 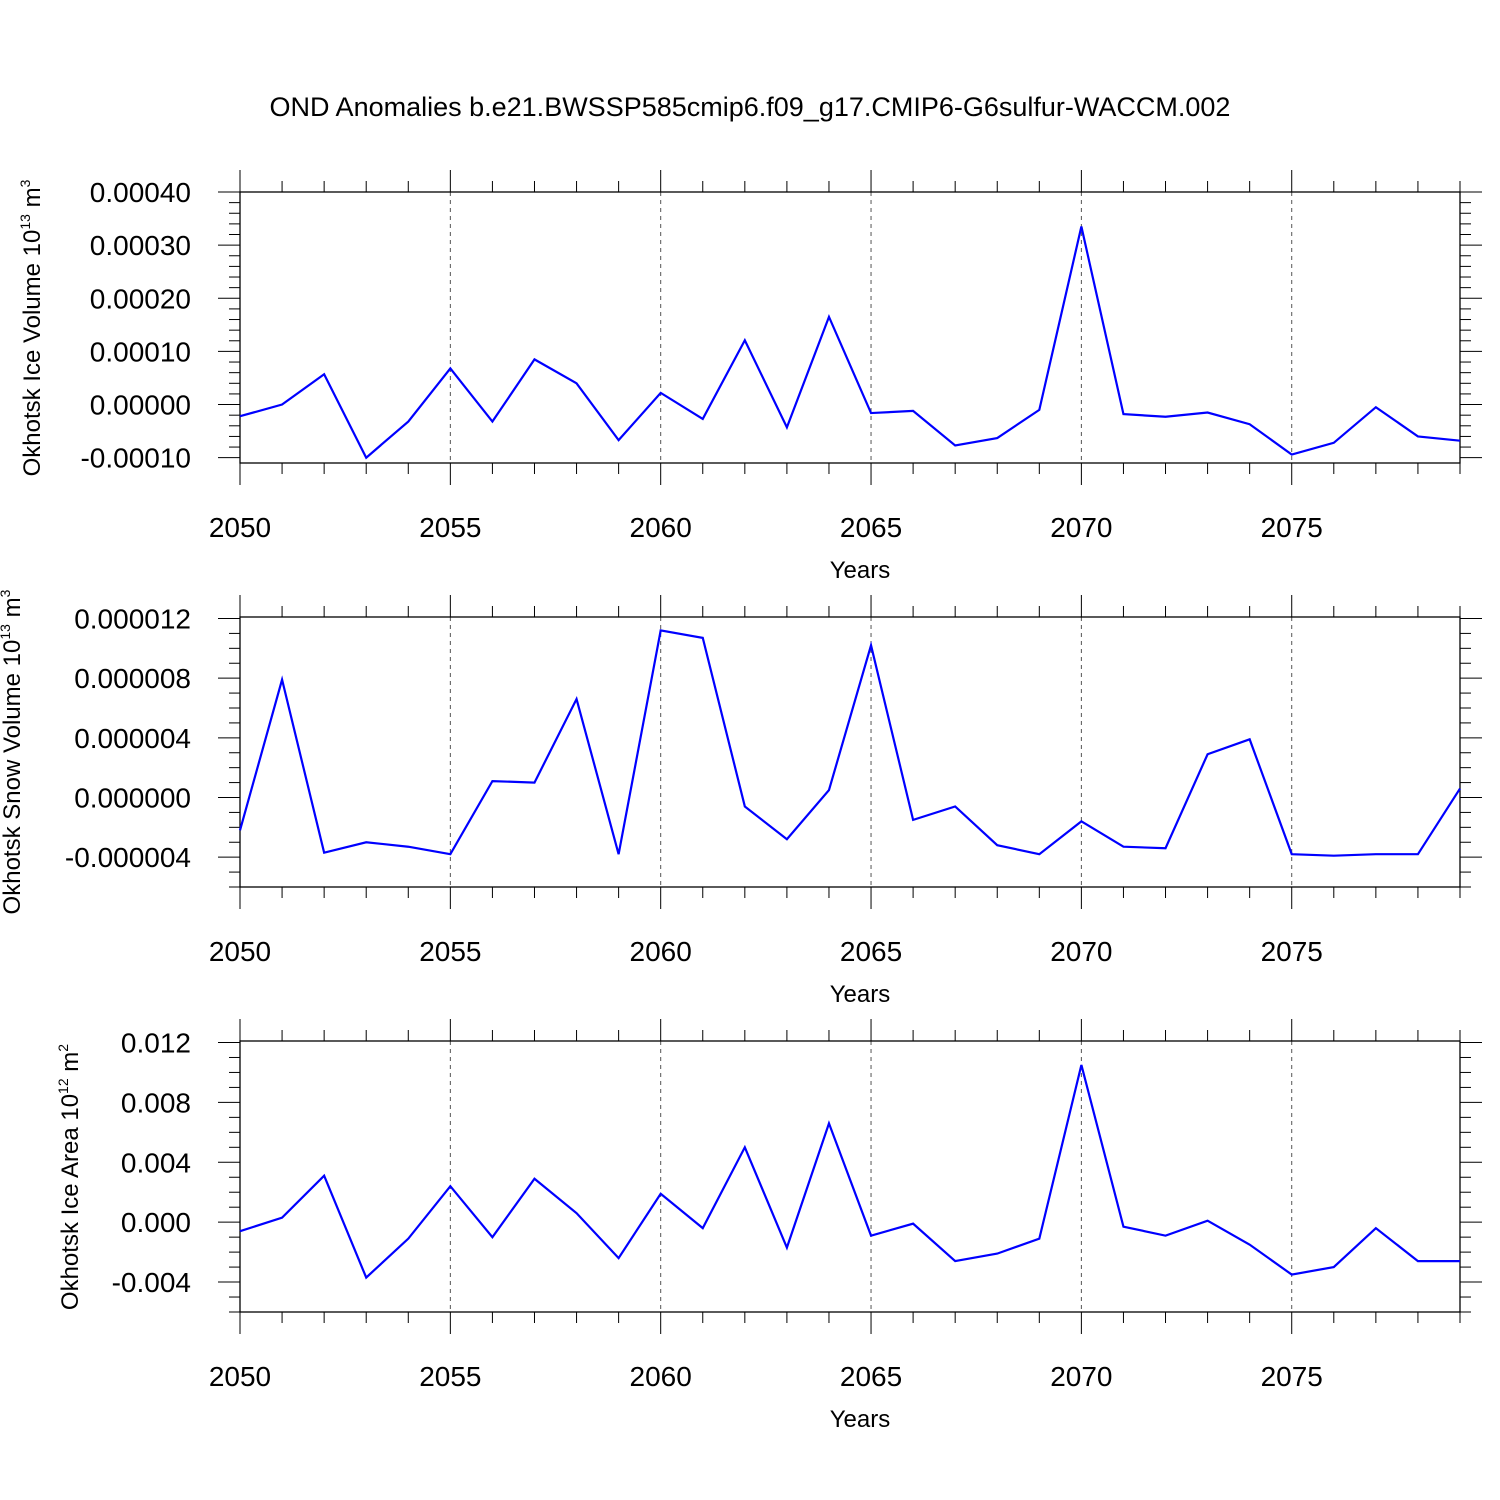 I want to click on y-axis-title: Okhotsk Ice Volume 1013 m3, so click(x=31, y=327).